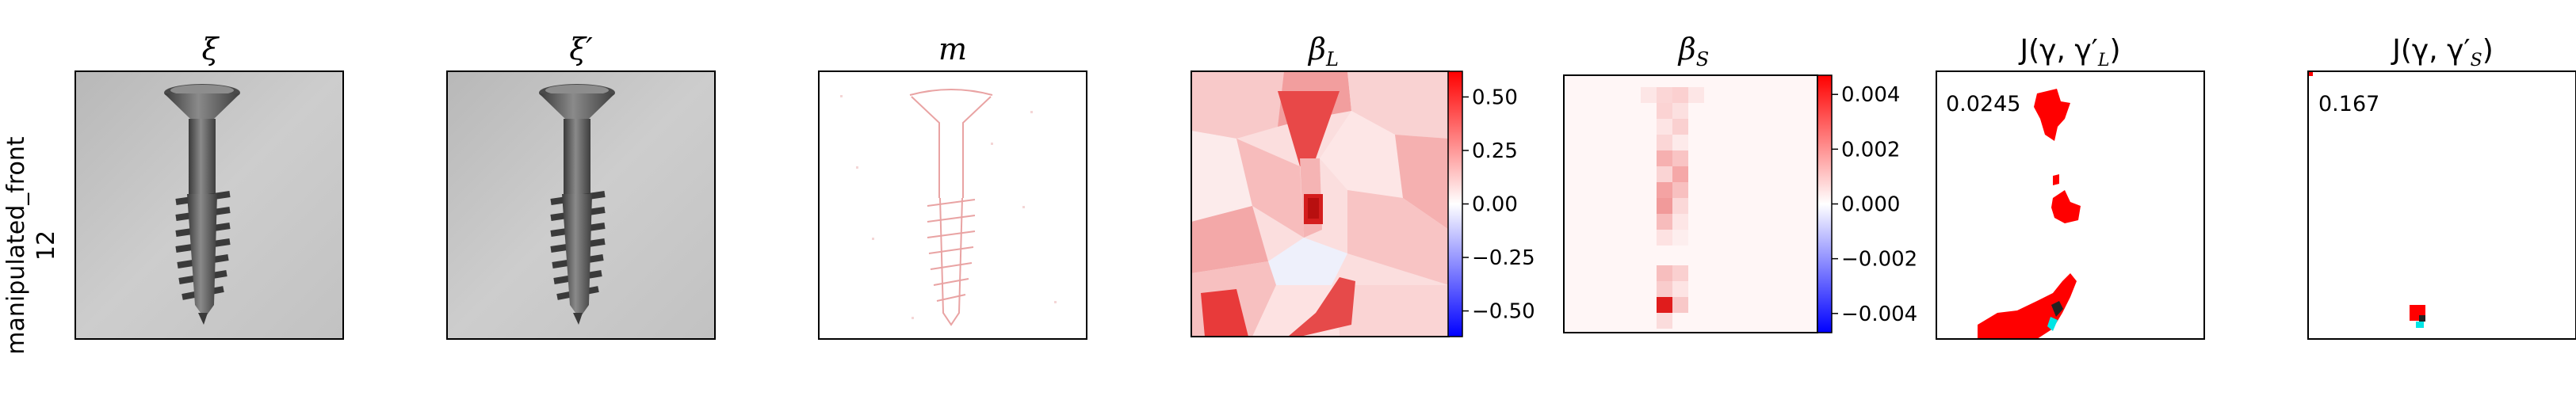 The width and height of the screenshot is (2576, 396). I want to click on row-label-line2: 12, so click(46, 245).